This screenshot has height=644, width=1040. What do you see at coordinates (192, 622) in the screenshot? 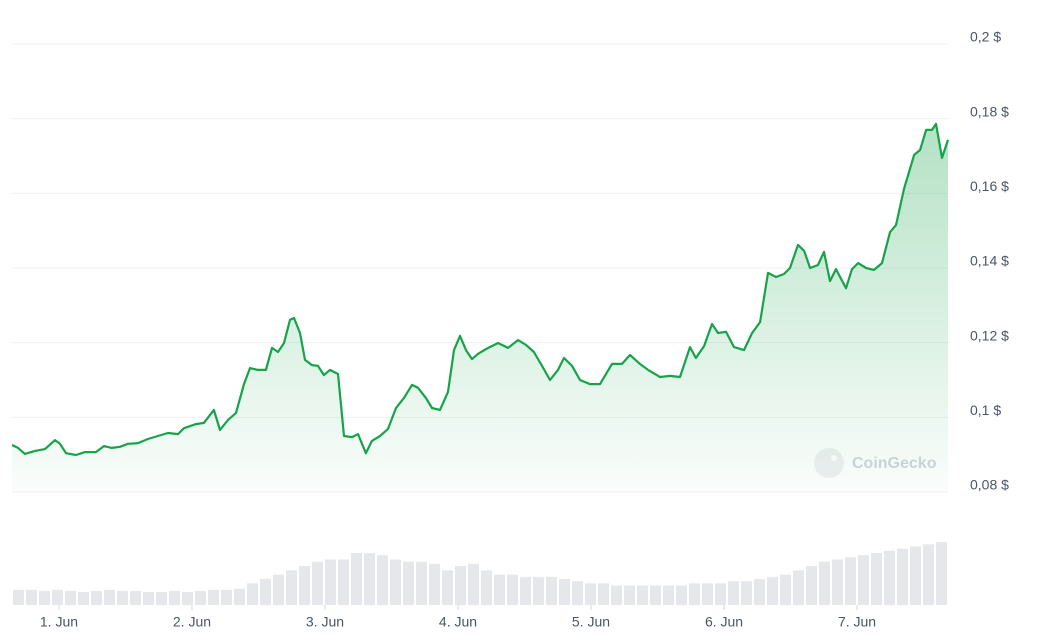
I see `x-tick-label: 2. Jun` at bounding box center [192, 622].